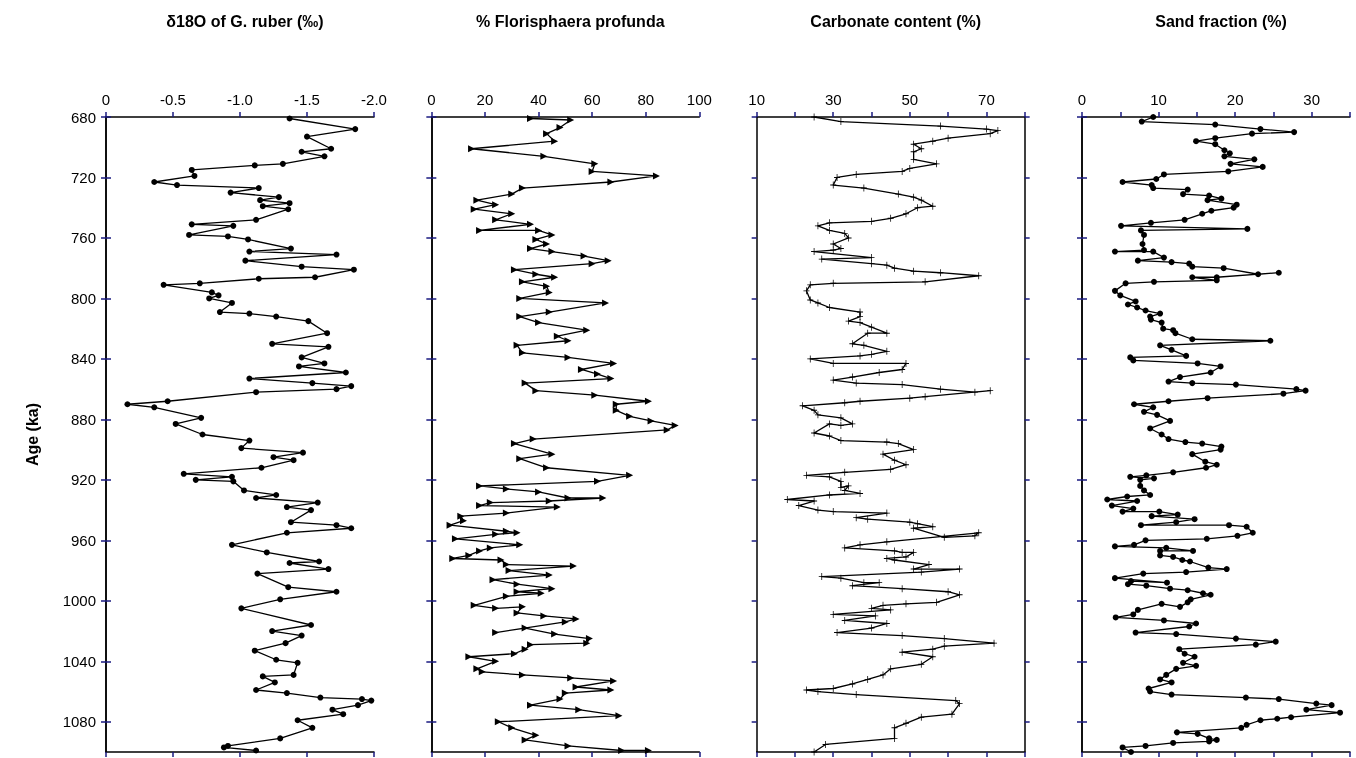 The image size is (1356, 758). Describe the element at coordinates (83, 117) in the screenshot. I see `y-tick-label: 680` at that location.